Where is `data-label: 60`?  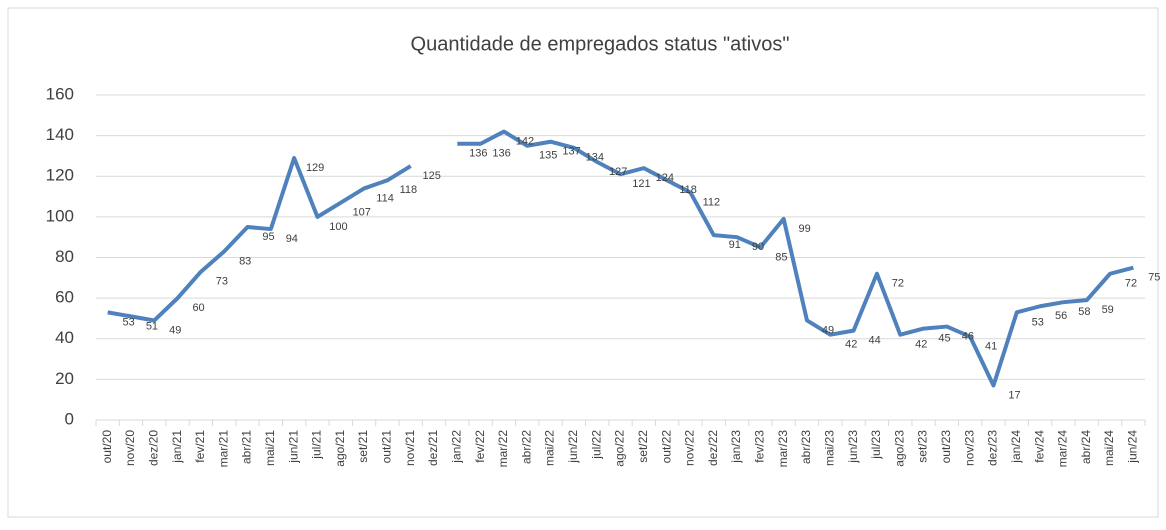 data-label: 60 is located at coordinates (198, 308).